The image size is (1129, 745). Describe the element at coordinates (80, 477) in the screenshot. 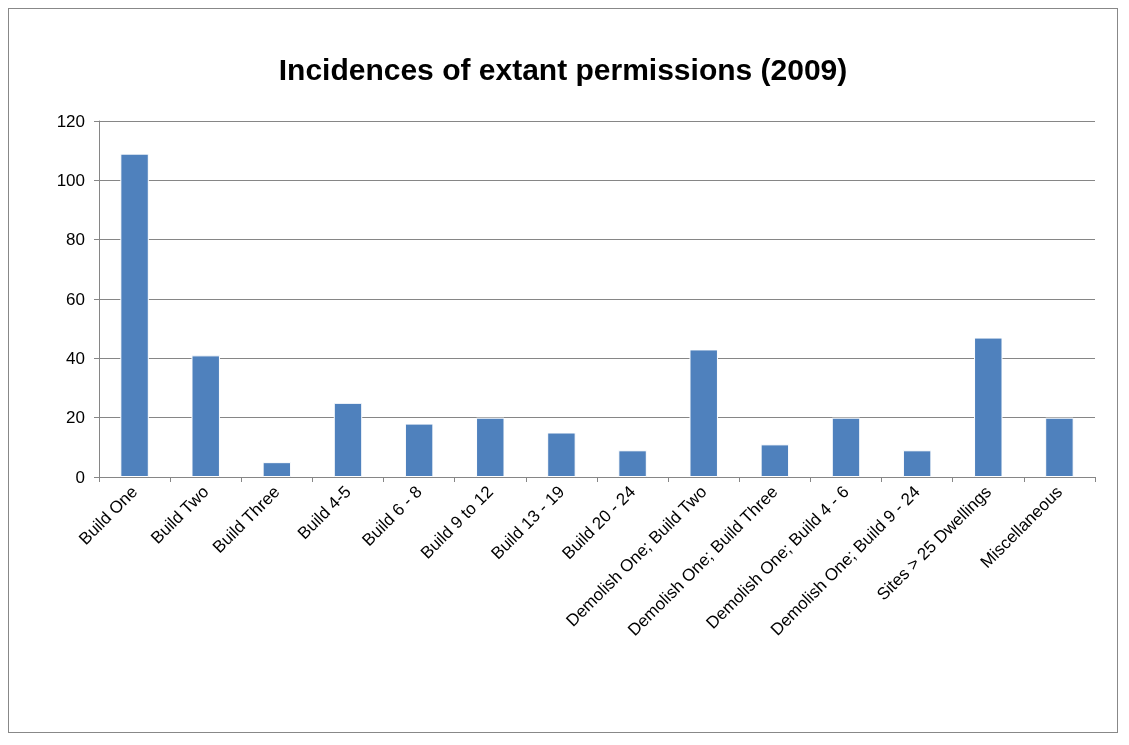

I see `y-tick-label: 0` at that location.